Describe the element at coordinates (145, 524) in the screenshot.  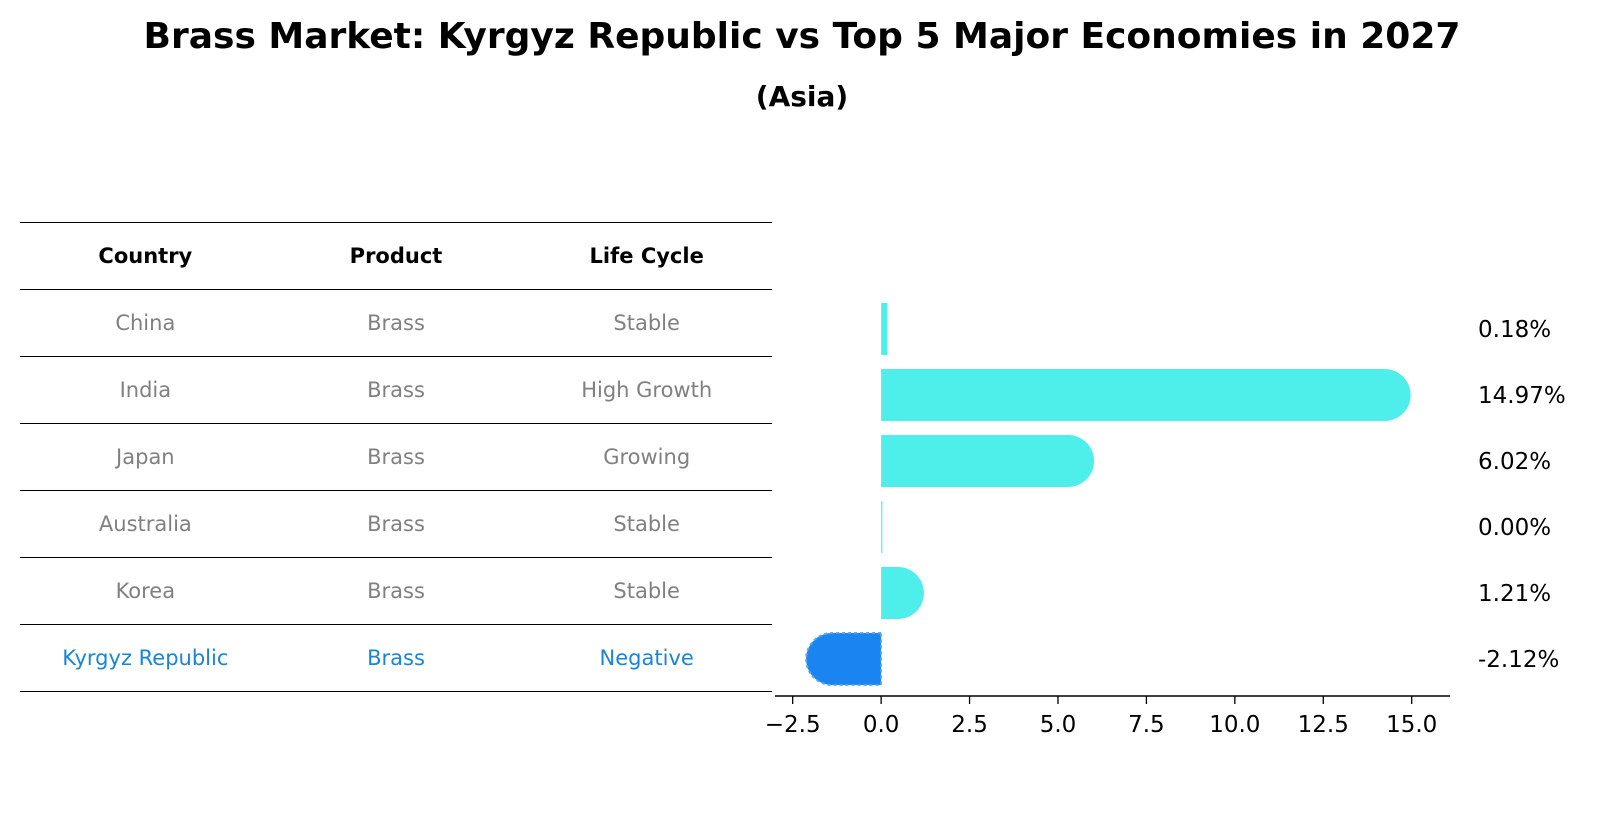
I see `table-cell: Australia` at that location.